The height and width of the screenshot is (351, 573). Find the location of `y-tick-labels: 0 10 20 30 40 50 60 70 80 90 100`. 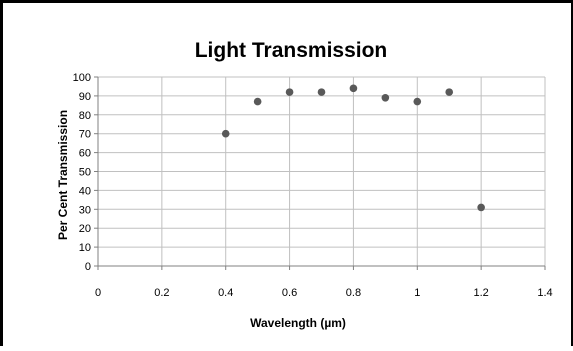

y-tick-labels: 0 10 20 30 40 50 60 70 80 90 100 is located at coordinates (82, 172).